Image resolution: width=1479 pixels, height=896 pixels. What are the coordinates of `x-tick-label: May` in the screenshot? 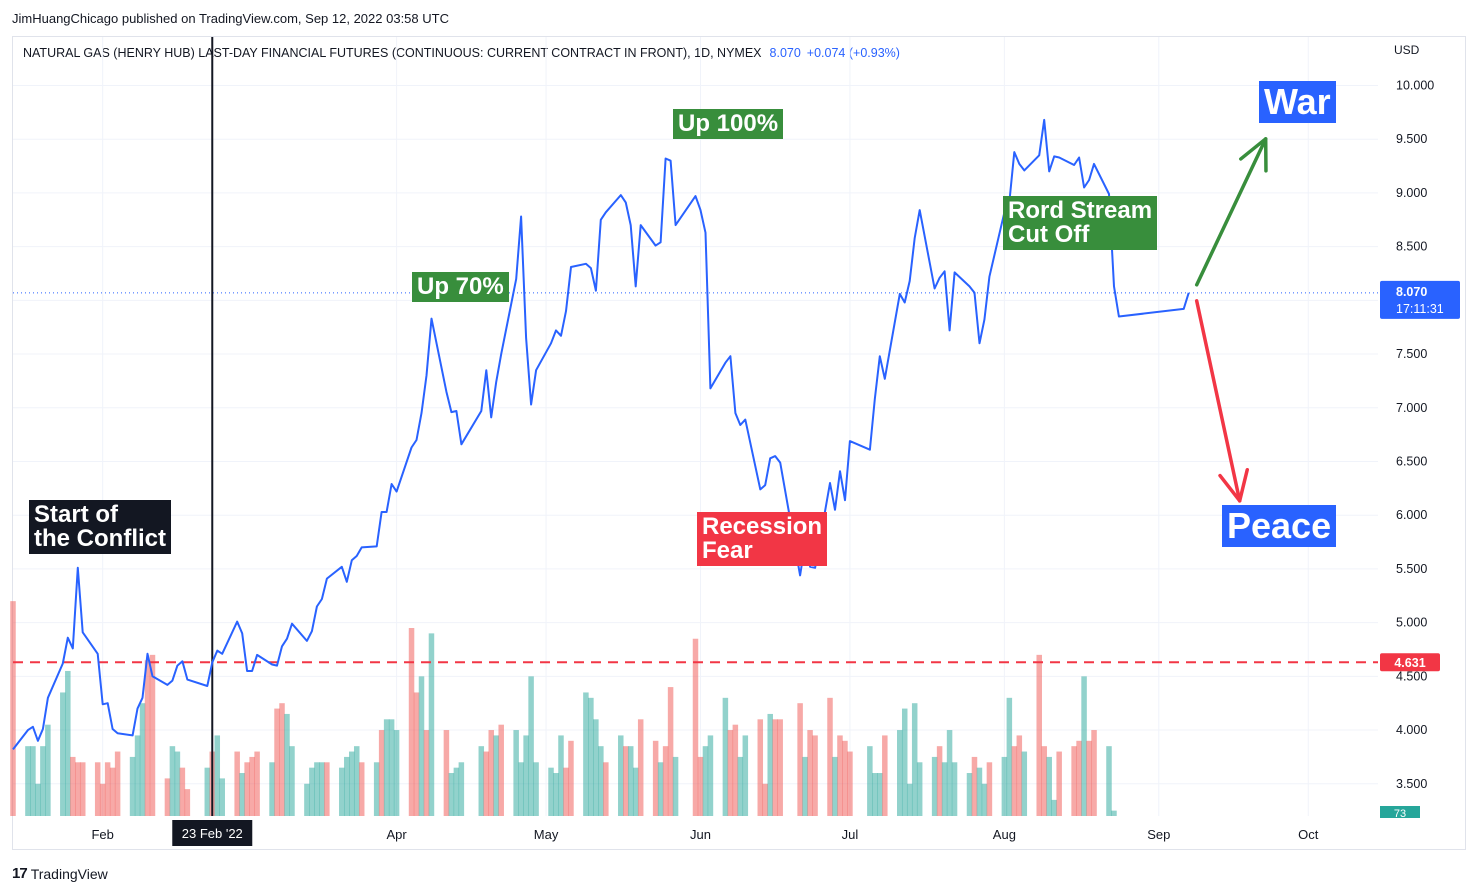 It's located at (546, 834).